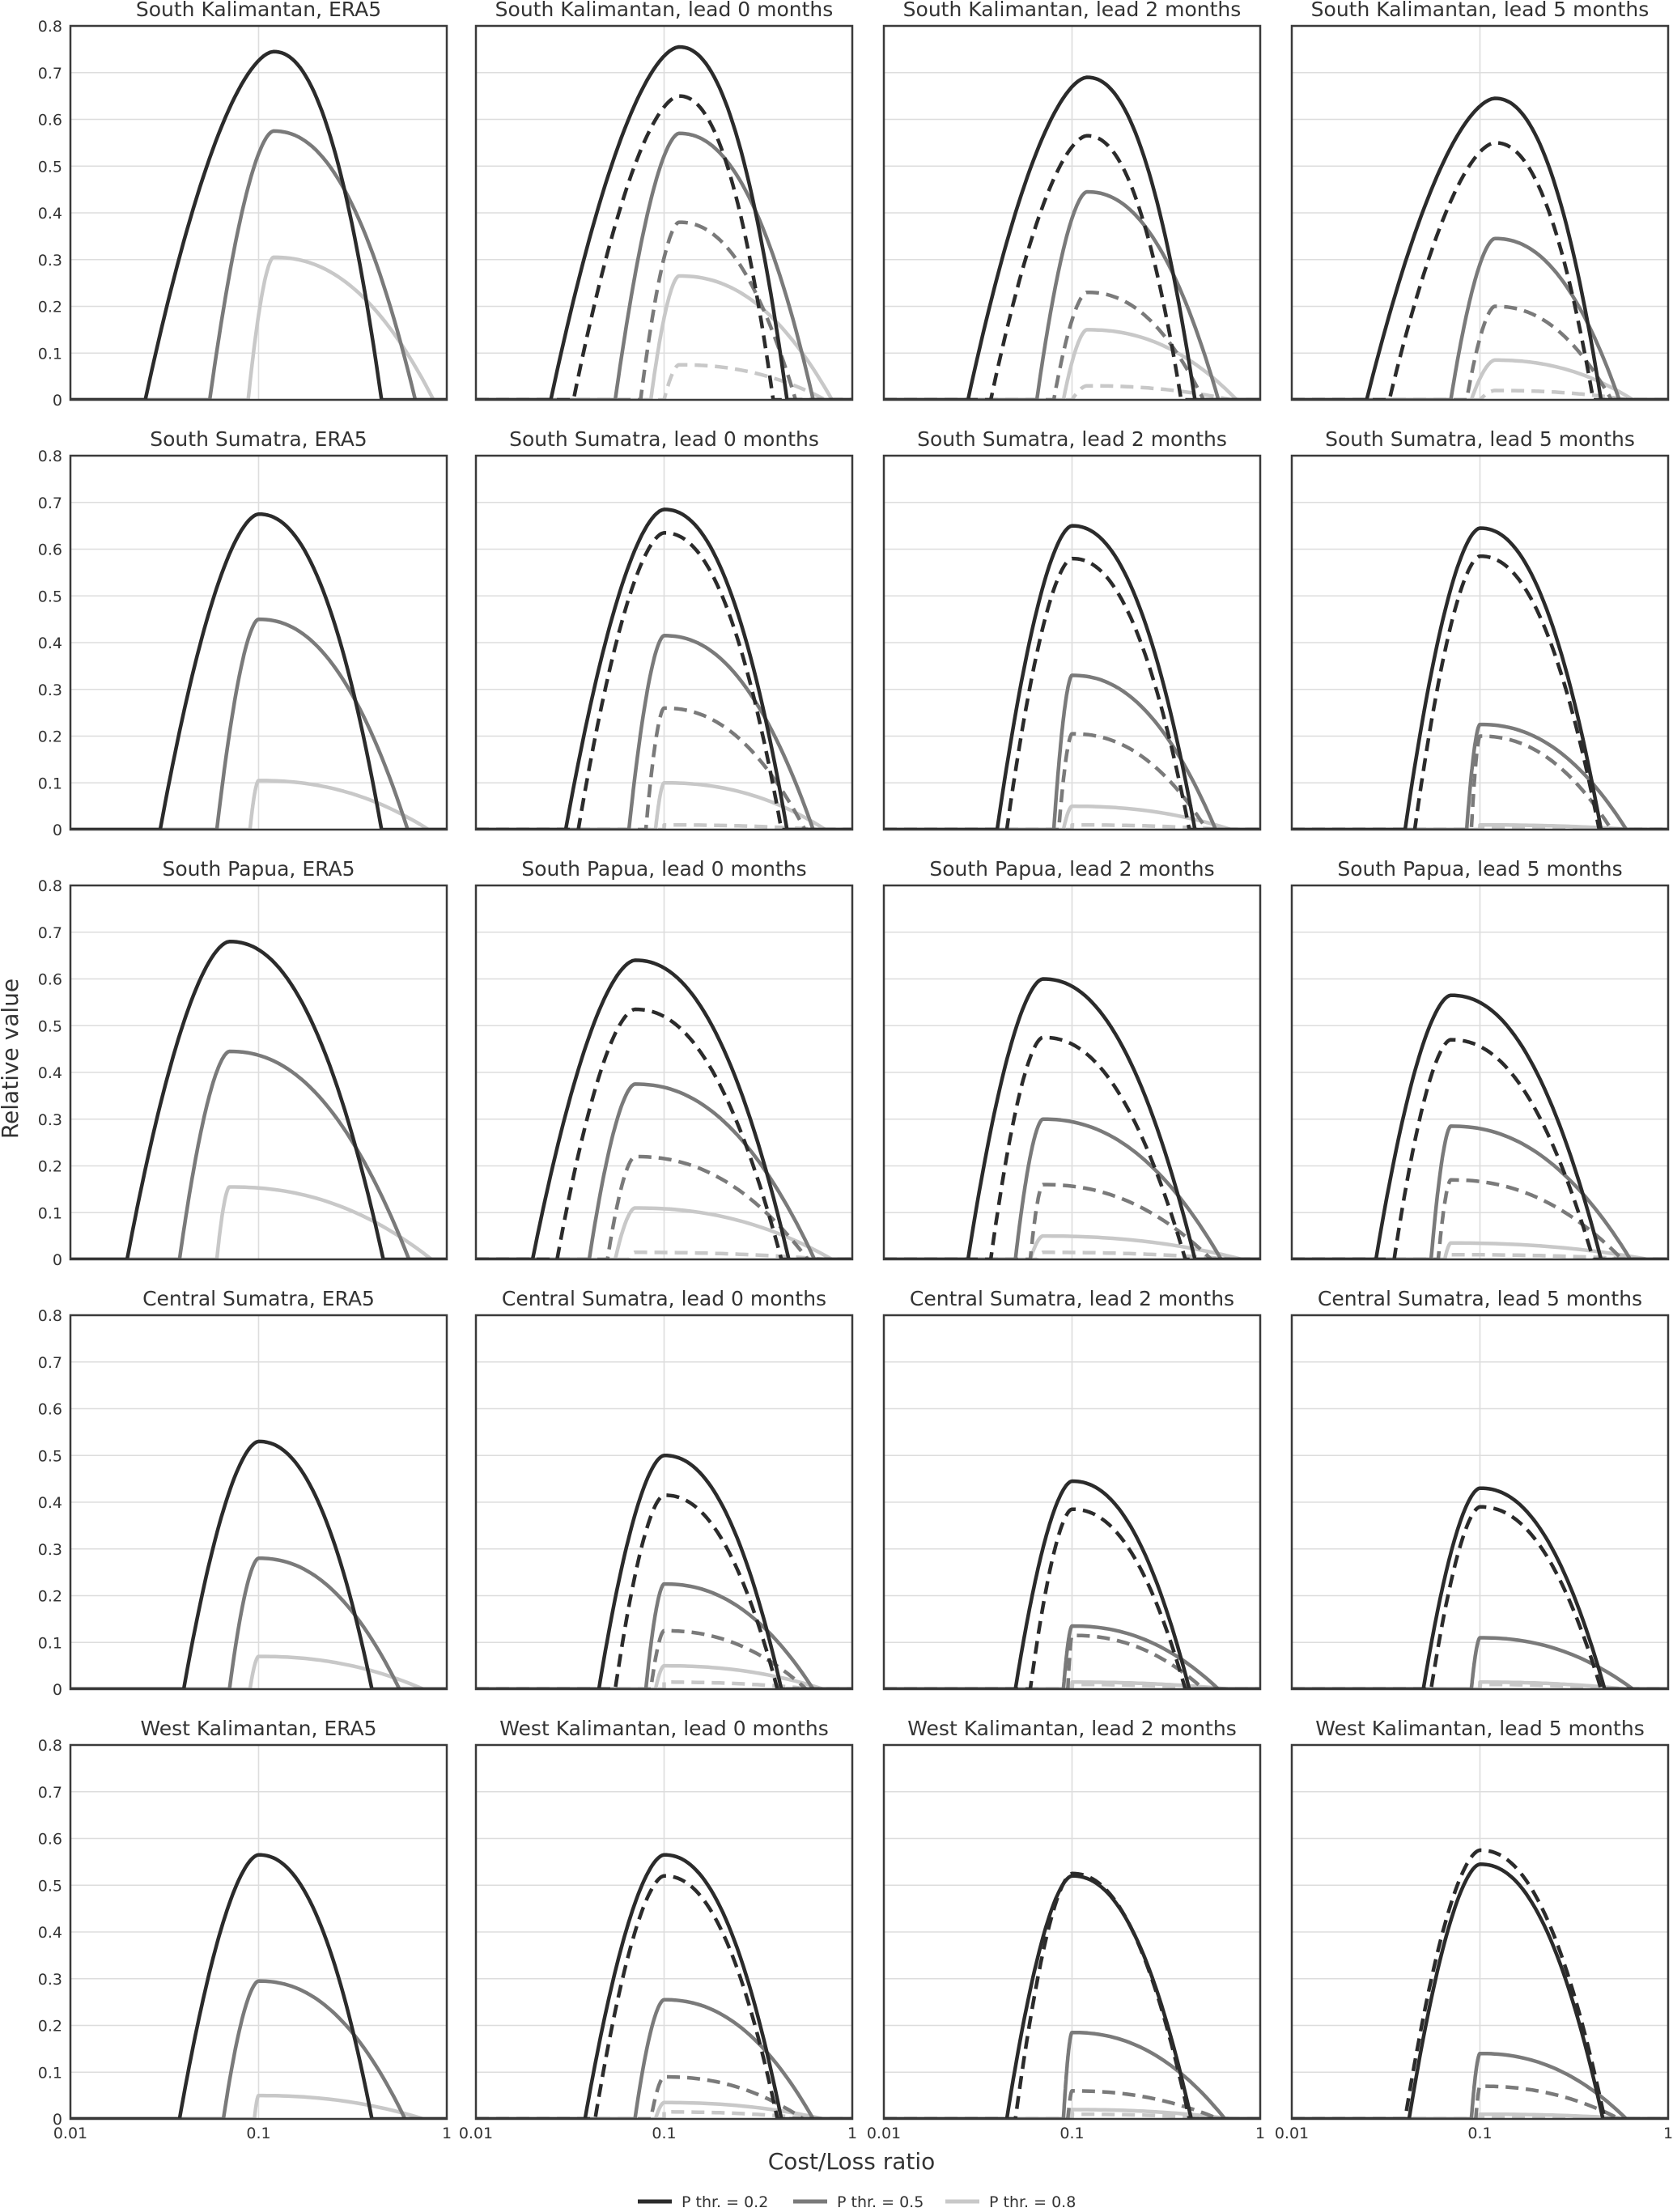  I want to click on legend-label: P thr. = 0.2, so click(725, 2202).